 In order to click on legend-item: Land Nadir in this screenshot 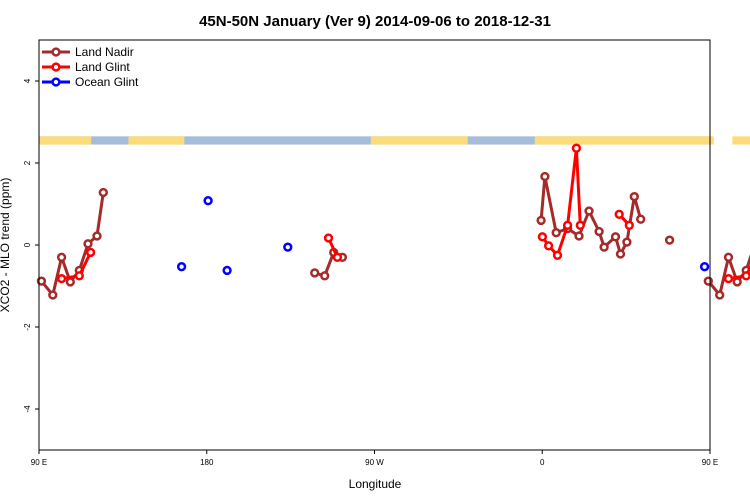, I will do `click(88, 52)`.